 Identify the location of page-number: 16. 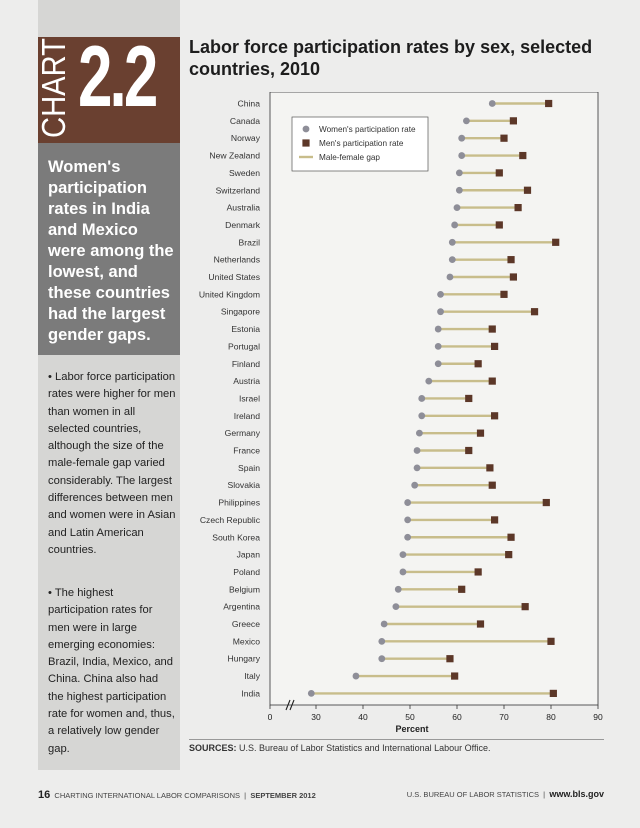
(44, 795).